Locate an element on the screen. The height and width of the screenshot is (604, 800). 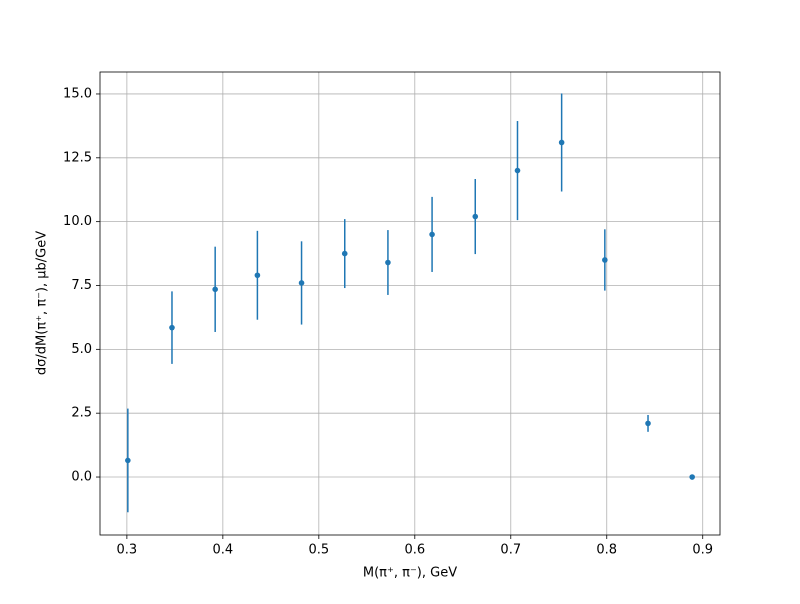
y-tick-label: 10.0 is located at coordinates (77, 221).